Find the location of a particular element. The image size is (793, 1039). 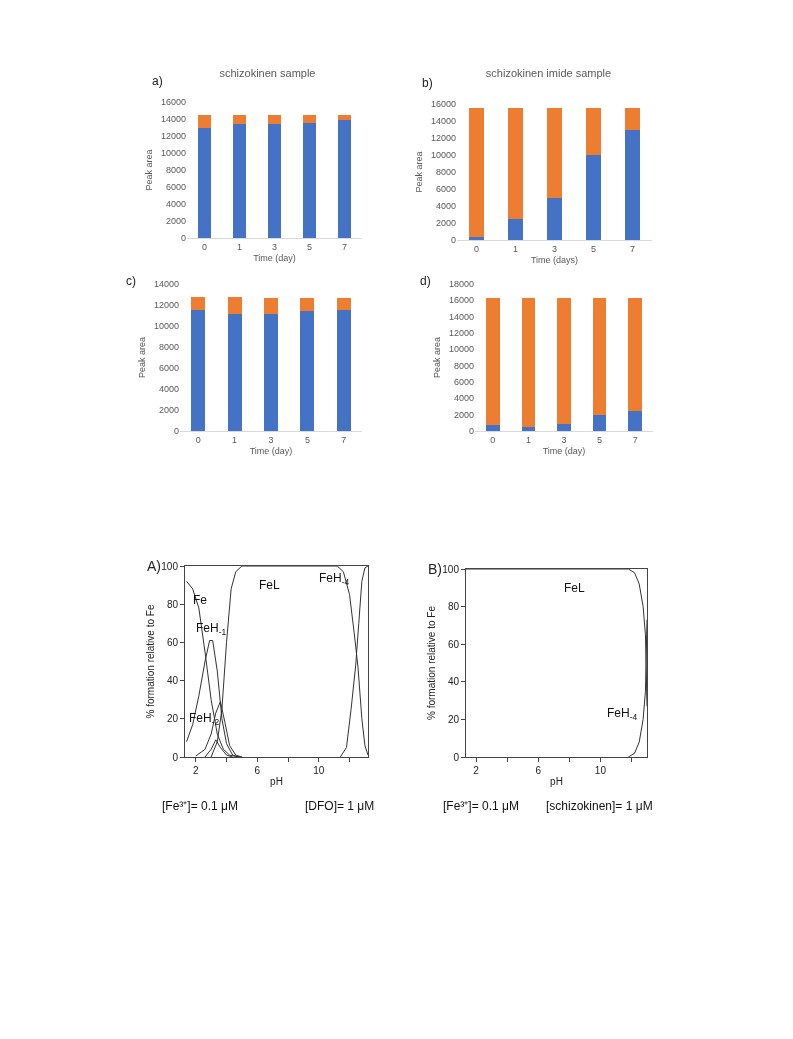

text: A) is located at coordinates (154, 566).